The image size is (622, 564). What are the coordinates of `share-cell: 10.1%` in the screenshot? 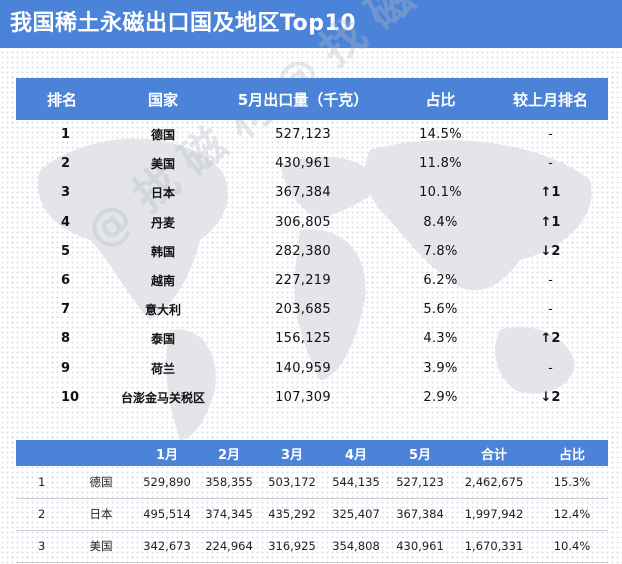 It's located at (440, 193).